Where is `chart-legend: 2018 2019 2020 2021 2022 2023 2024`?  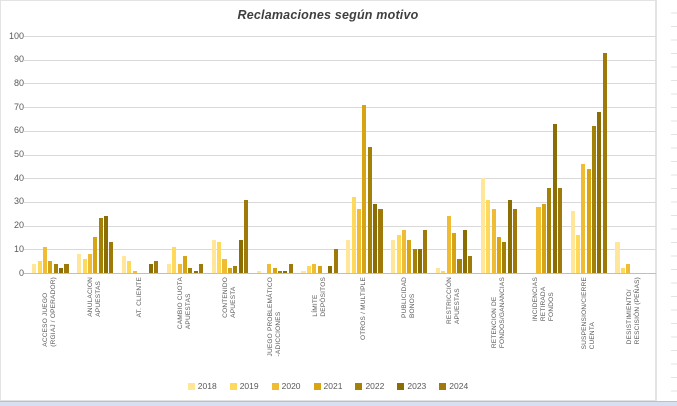 chart-legend: 2018 2019 2020 2021 2022 2023 2024 is located at coordinates (328, 386).